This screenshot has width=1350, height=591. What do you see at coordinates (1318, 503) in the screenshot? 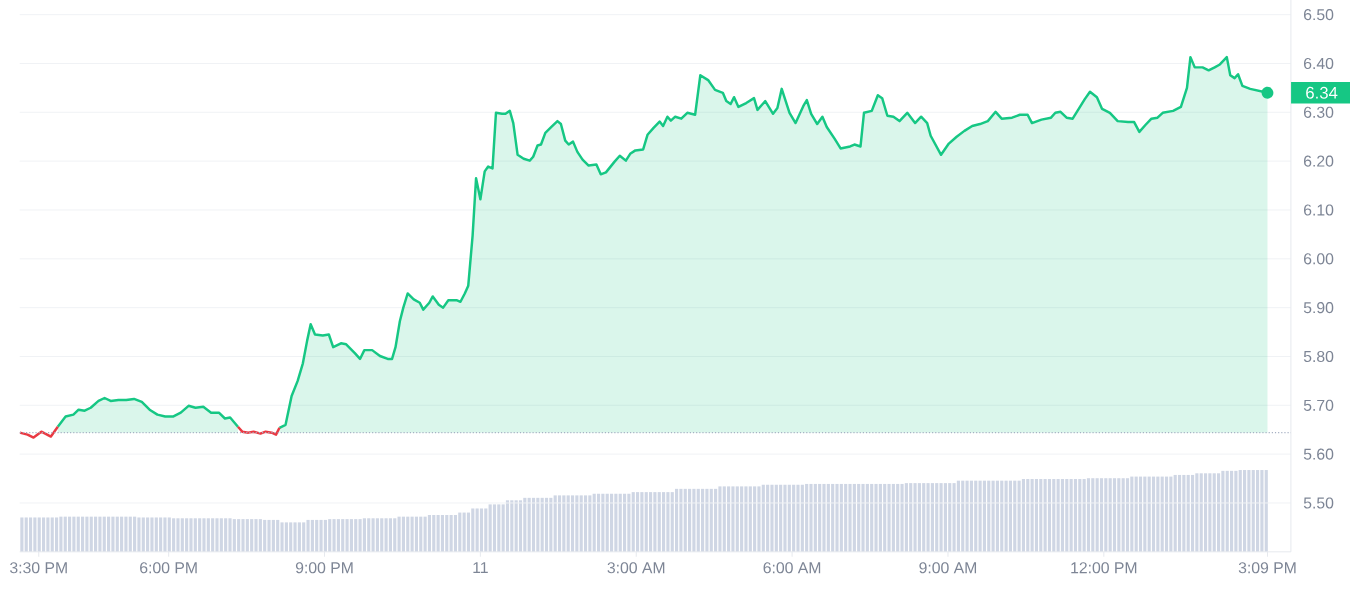
I see `y-tick-label: 5.50` at bounding box center [1318, 503].